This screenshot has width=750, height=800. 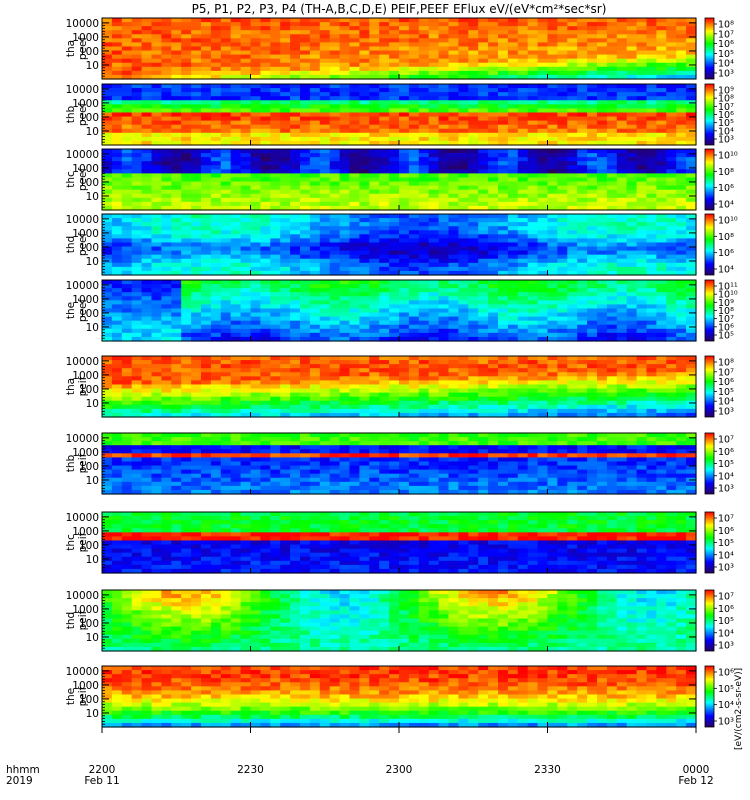 I want to click on colorbar-tick-label: 10⁴, so click(x=726, y=64).